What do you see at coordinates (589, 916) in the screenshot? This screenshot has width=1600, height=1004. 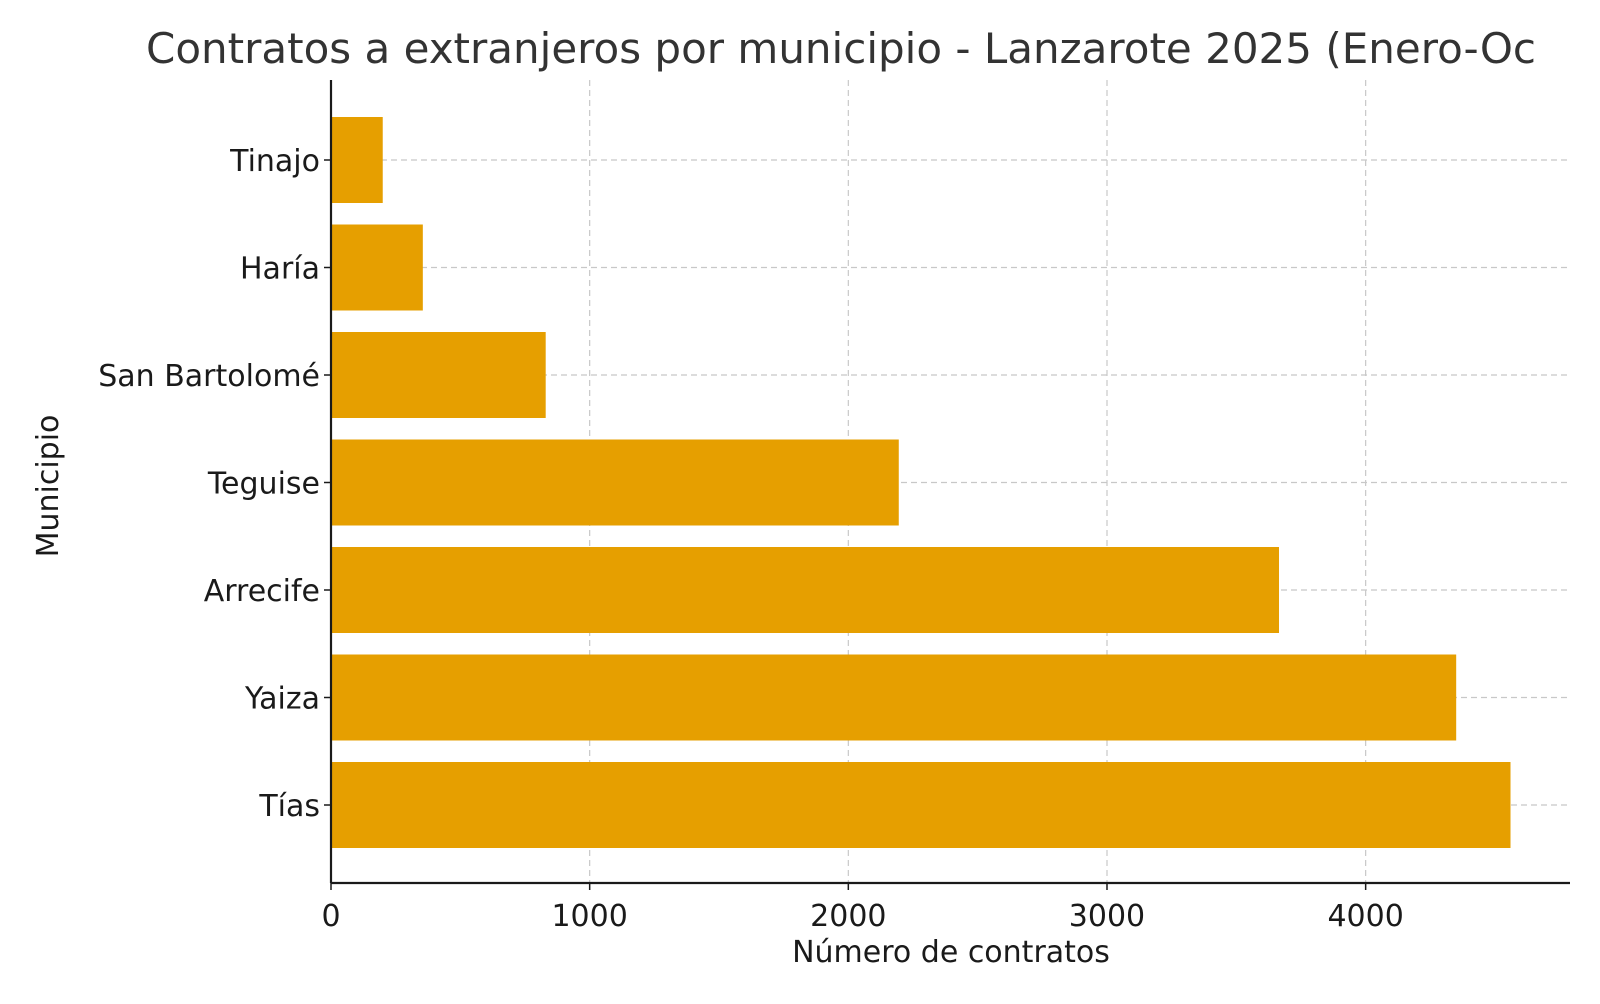 I see `x-tick-label: 1000` at bounding box center [589, 916].